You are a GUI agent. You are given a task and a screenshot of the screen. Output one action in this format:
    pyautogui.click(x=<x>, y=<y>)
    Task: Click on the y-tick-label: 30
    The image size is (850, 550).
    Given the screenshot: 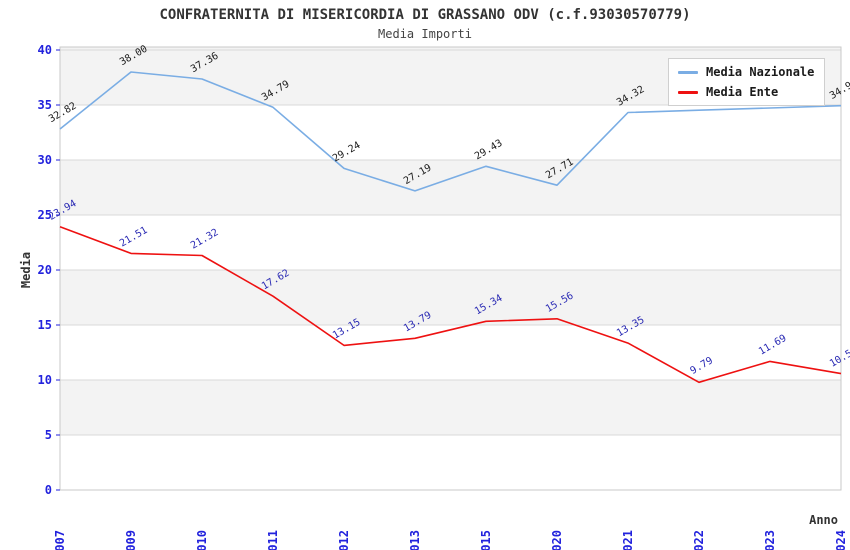 What is the action you would take?
    pyautogui.click(x=45, y=160)
    